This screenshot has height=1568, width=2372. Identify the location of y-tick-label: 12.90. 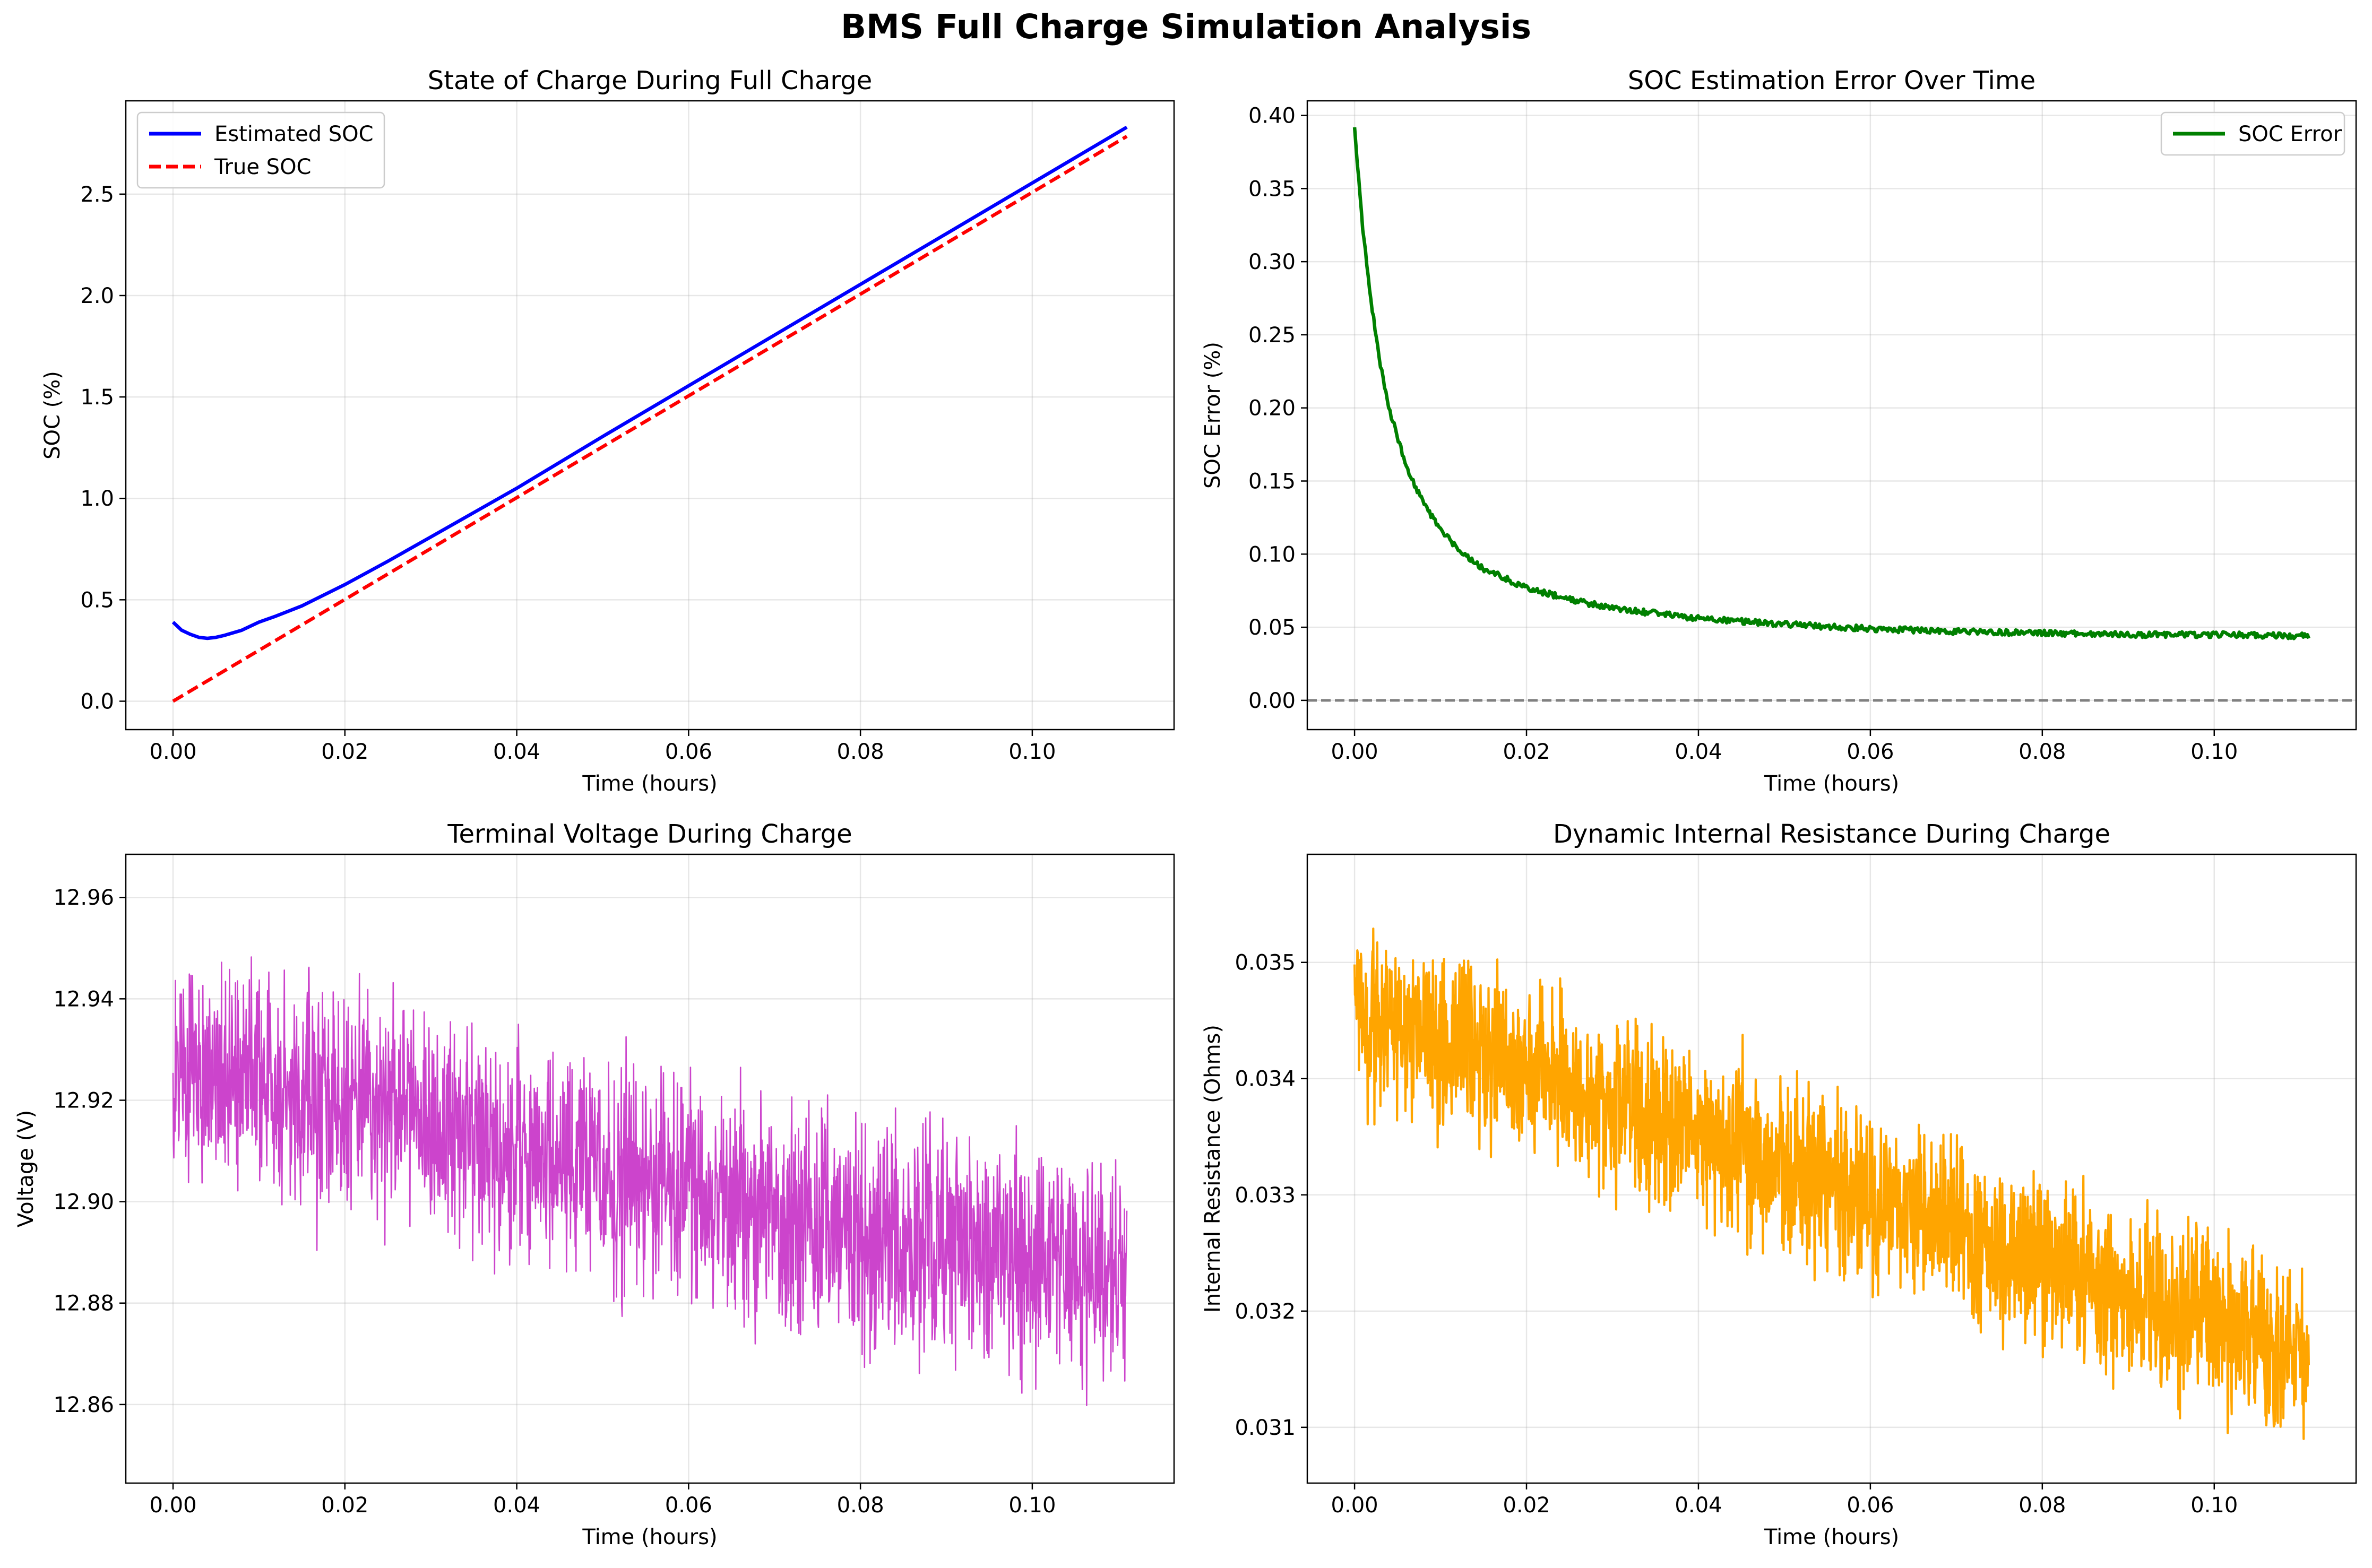
(83, 1202).